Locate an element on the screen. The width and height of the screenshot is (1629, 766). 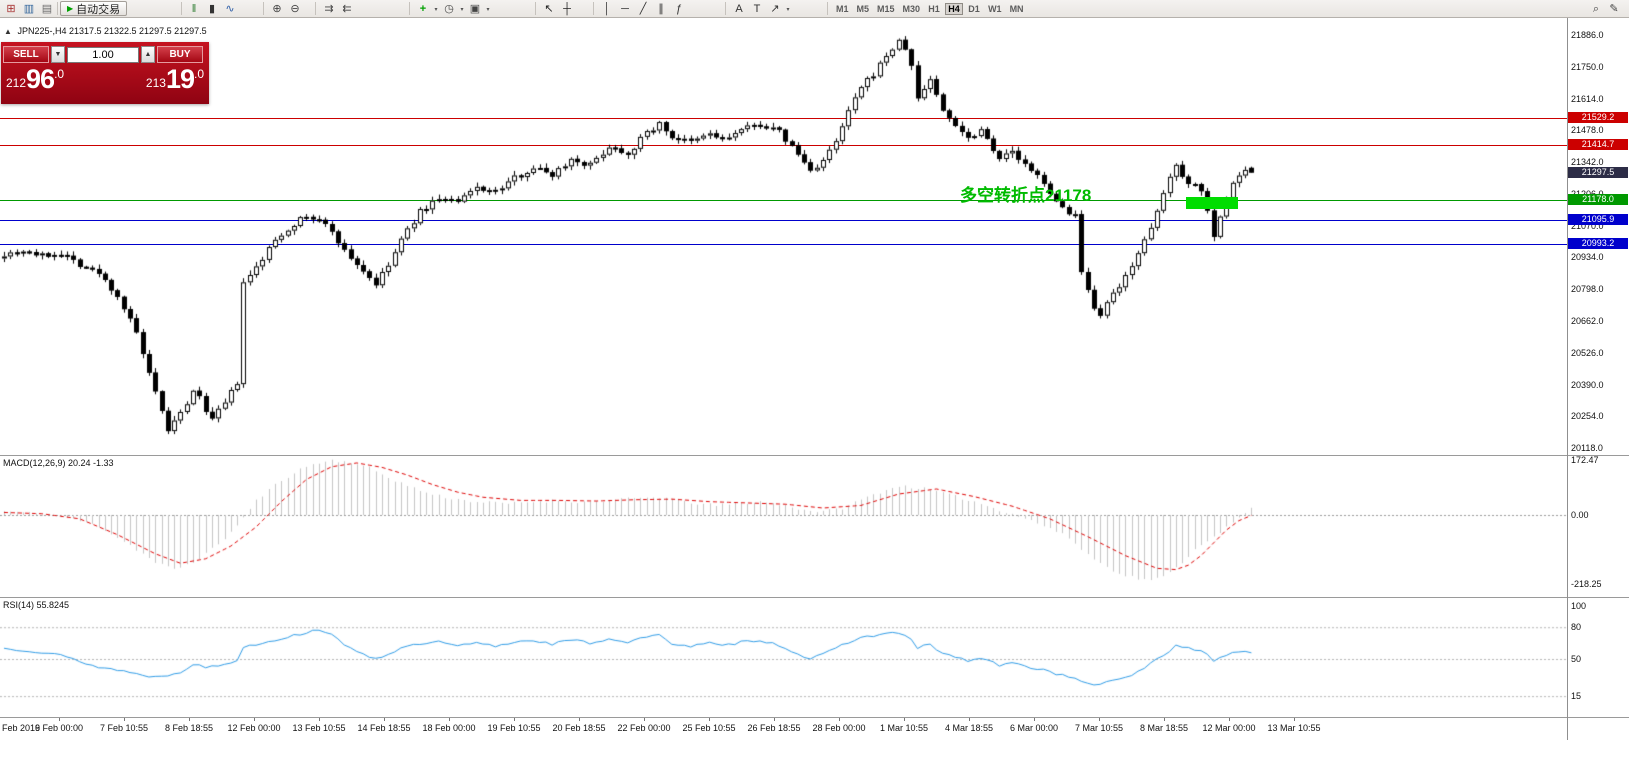
volume-increase-button: ▲ is located at coordinates (148, 54).